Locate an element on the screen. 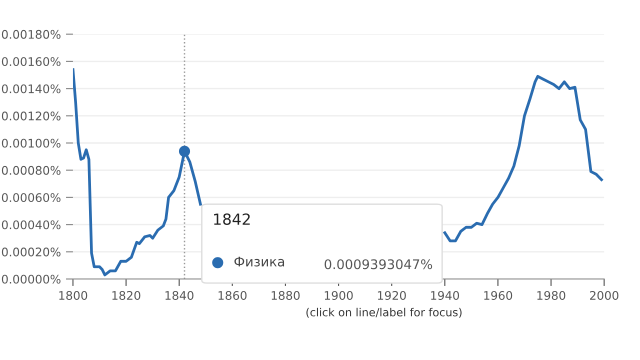 This screenshot has height=360, width=640. y-tick-label: 0.00000% is located at coordinates (31, 279).